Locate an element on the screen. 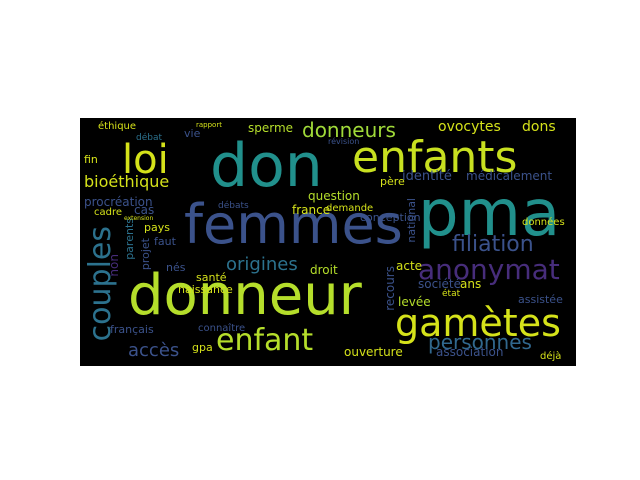 The image size is (640, 480). word-conception: conception is located at coordinates (390, 217).